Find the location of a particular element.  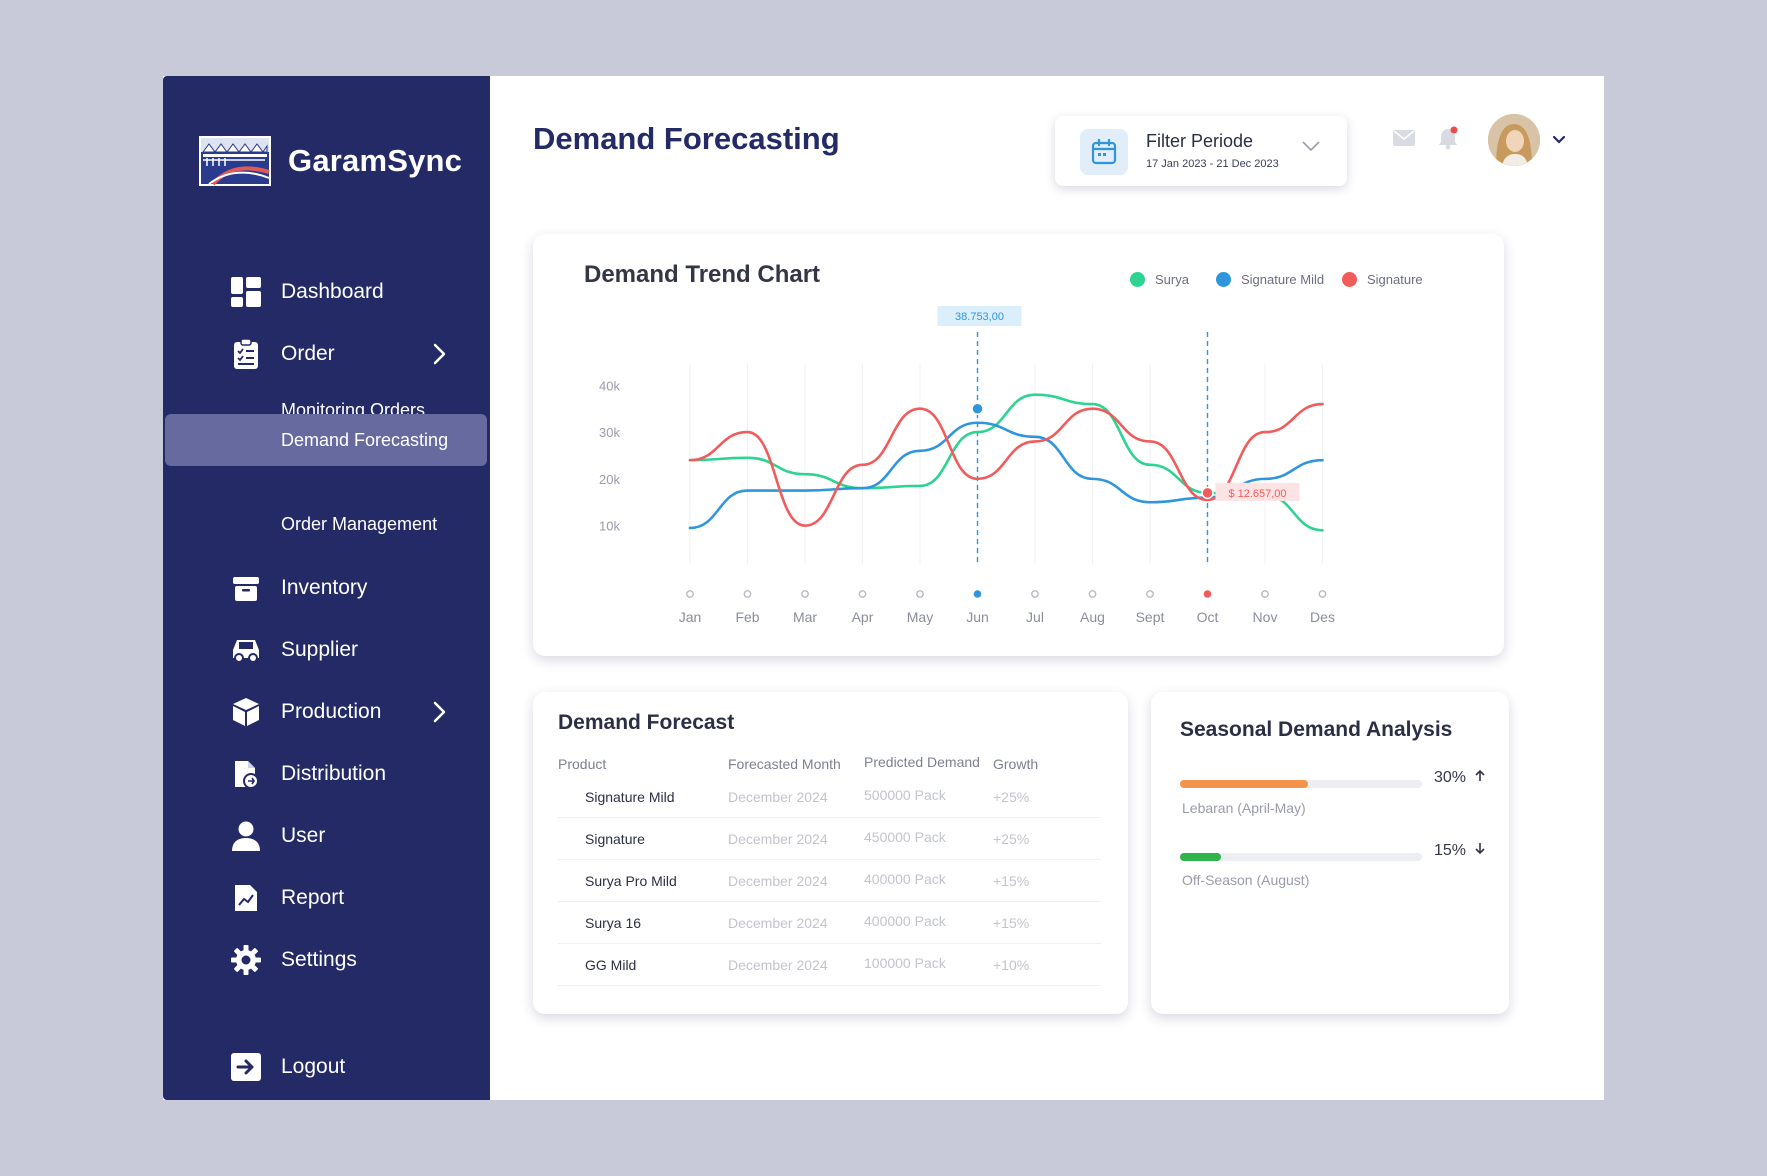

user-icon is located at coordinates (246, 836).